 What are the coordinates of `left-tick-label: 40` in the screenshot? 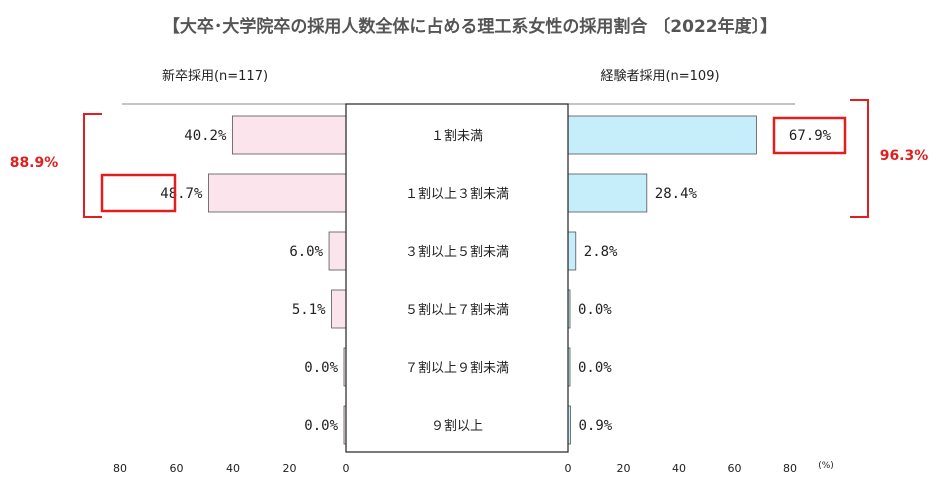 It's located at (233, 468).